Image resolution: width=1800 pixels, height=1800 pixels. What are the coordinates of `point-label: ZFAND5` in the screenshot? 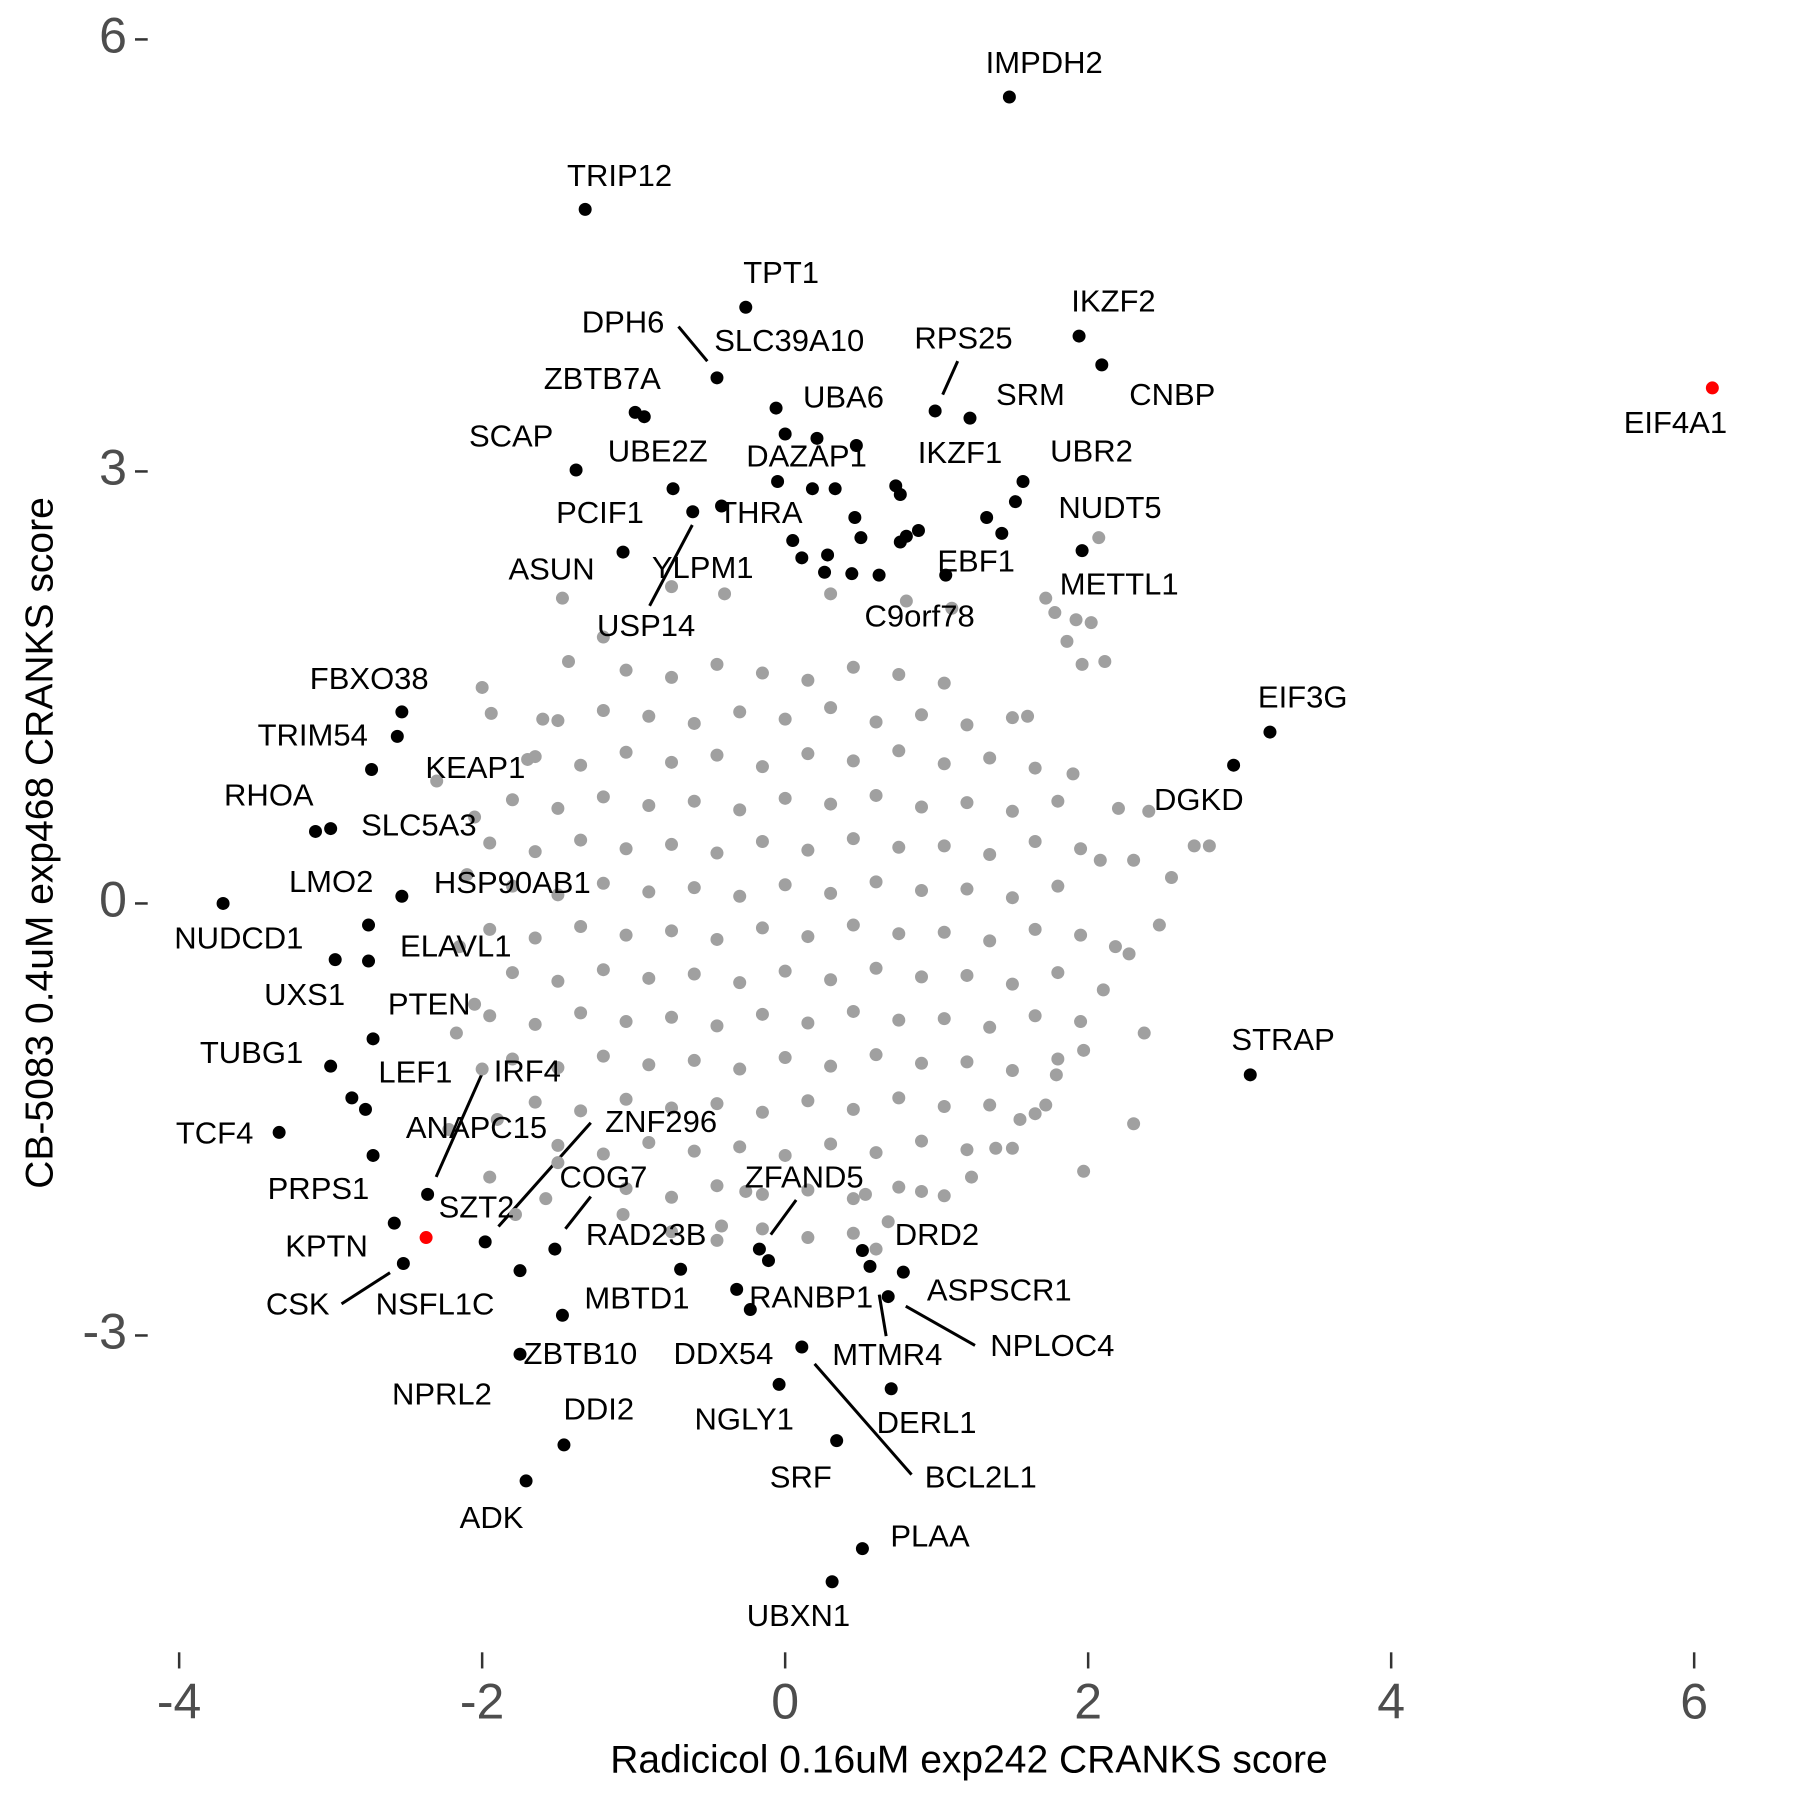 It's located at (804, 1176).